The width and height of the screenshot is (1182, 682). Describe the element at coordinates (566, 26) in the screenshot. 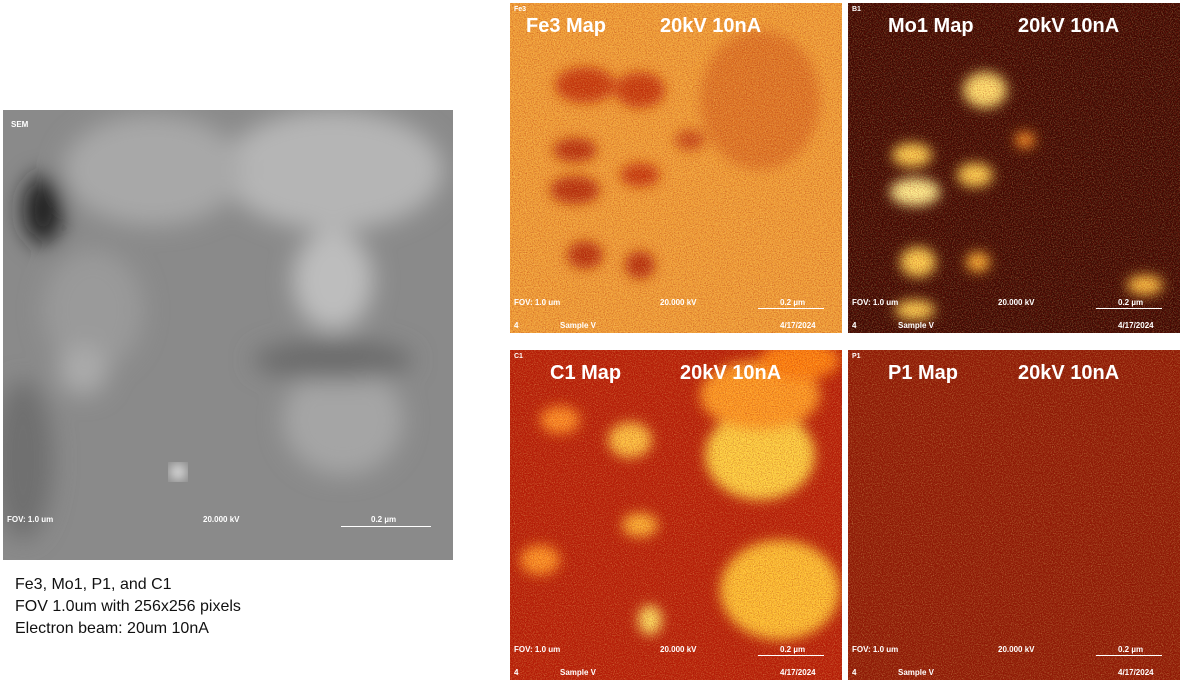

I see `map-title: Fe3 Map` at that location.